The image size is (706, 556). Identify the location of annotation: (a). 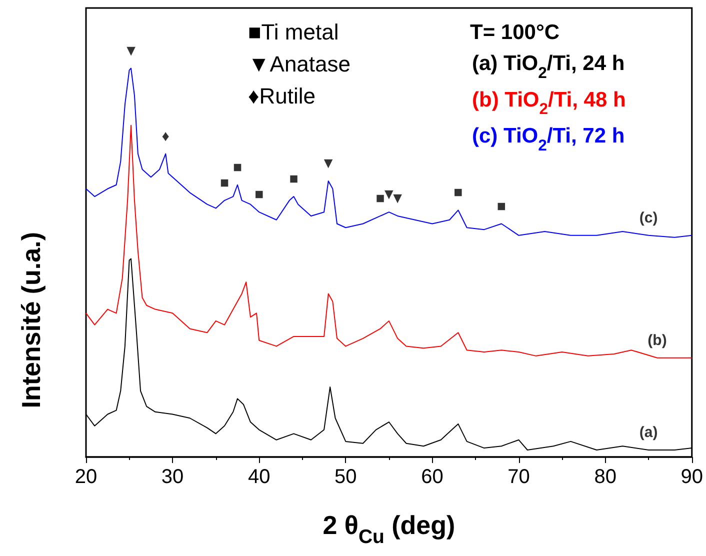
(648, 433).